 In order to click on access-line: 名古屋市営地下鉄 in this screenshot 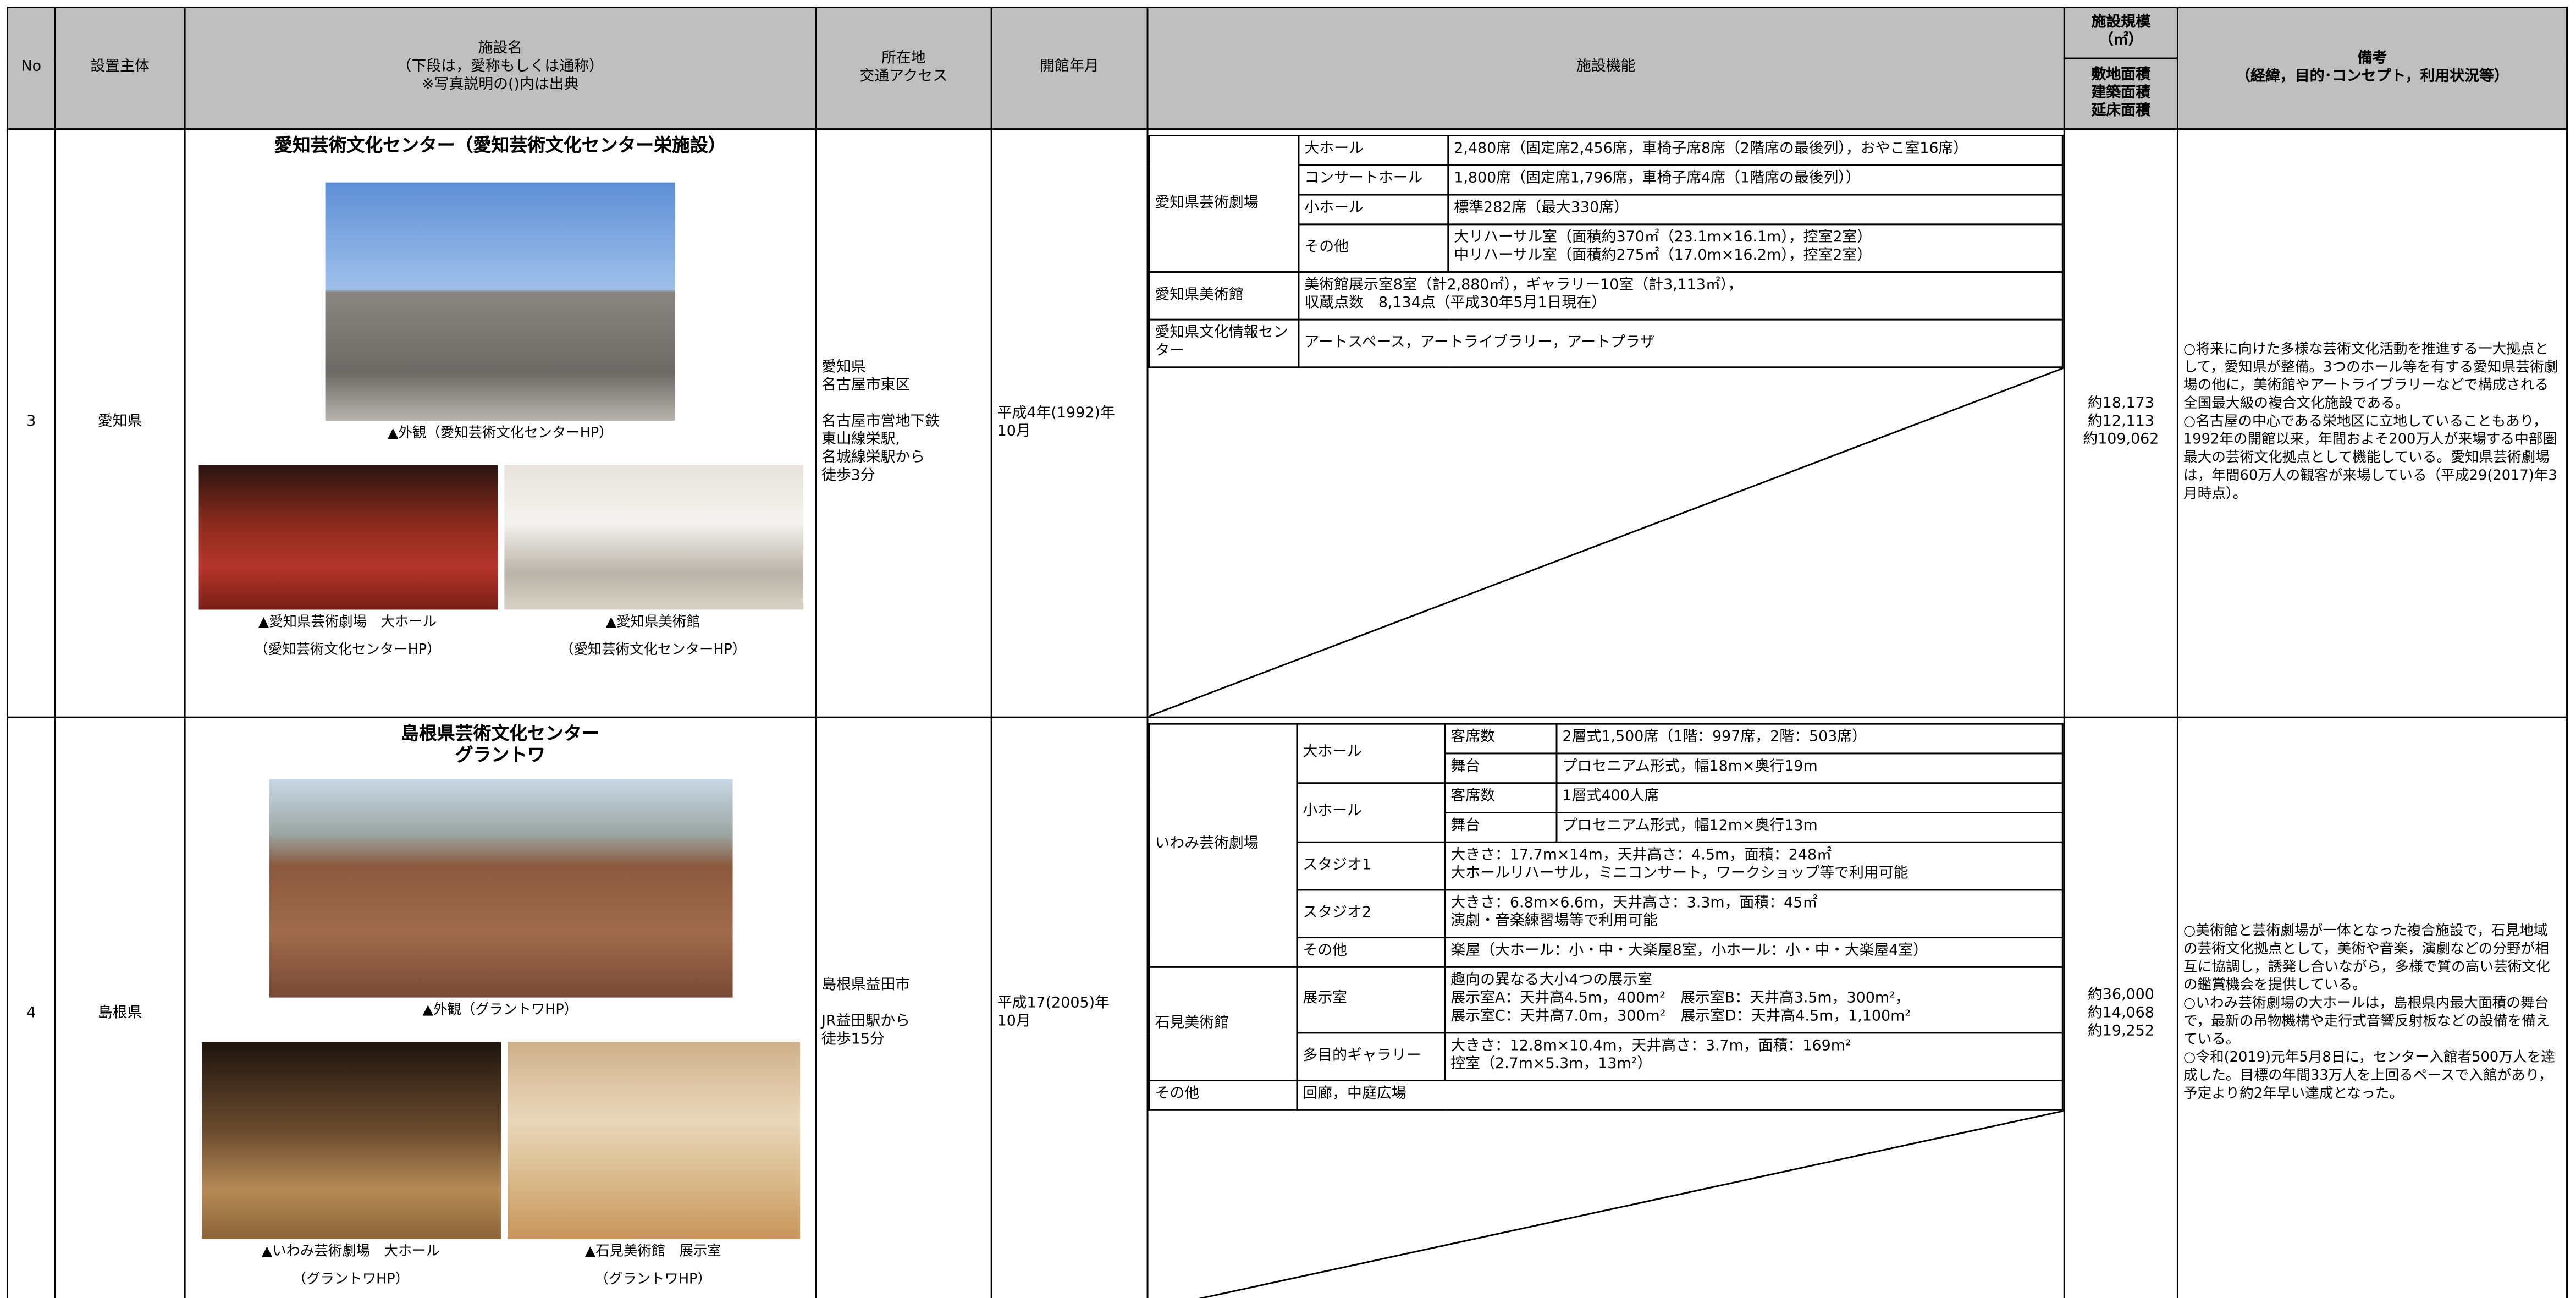, I will do `click(880, 422)`.